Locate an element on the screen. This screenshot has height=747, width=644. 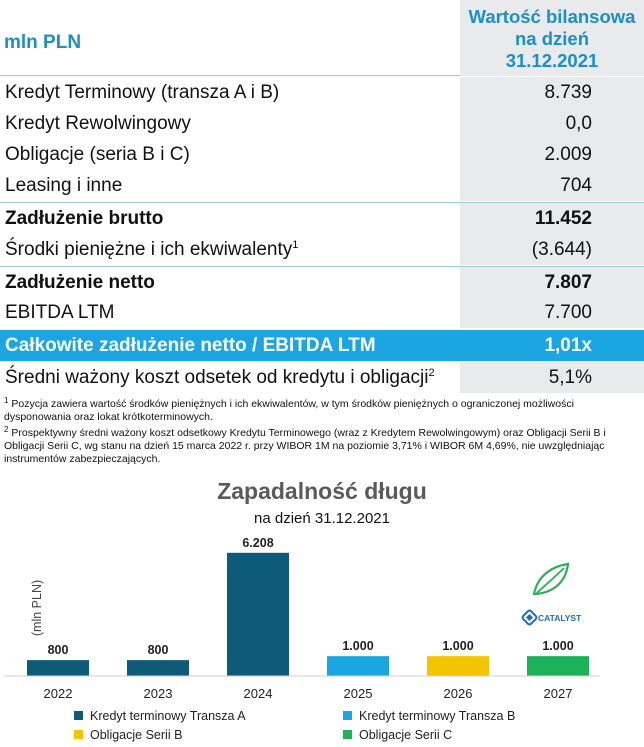
table-row: Leasing i inne 704 is located at coordinates (322, 185).